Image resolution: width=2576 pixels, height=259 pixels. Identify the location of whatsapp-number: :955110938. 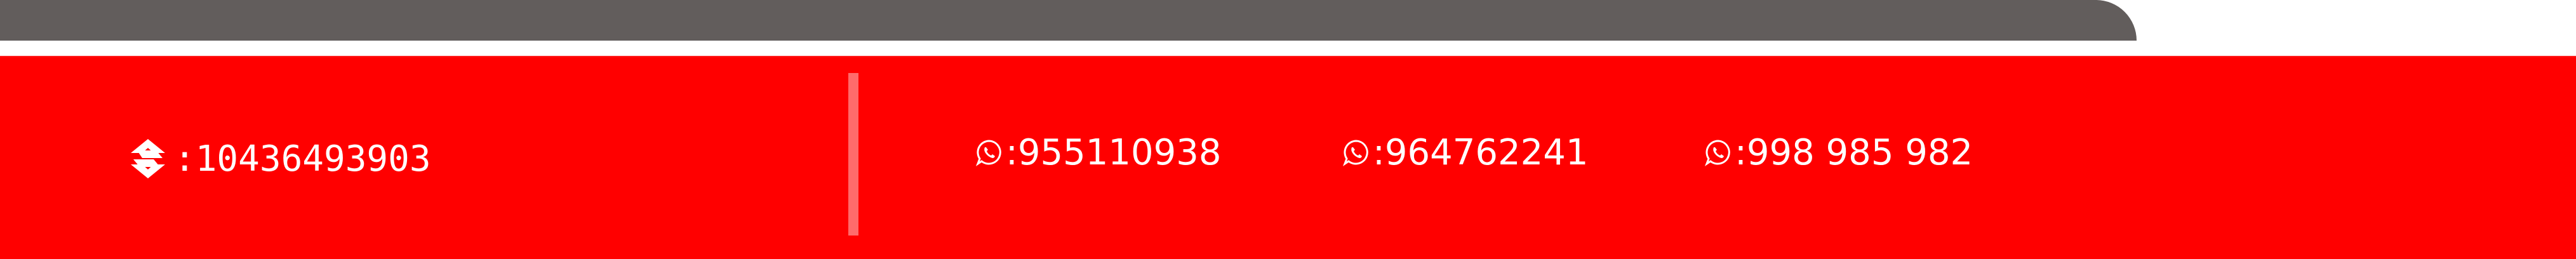
(1114, 152).